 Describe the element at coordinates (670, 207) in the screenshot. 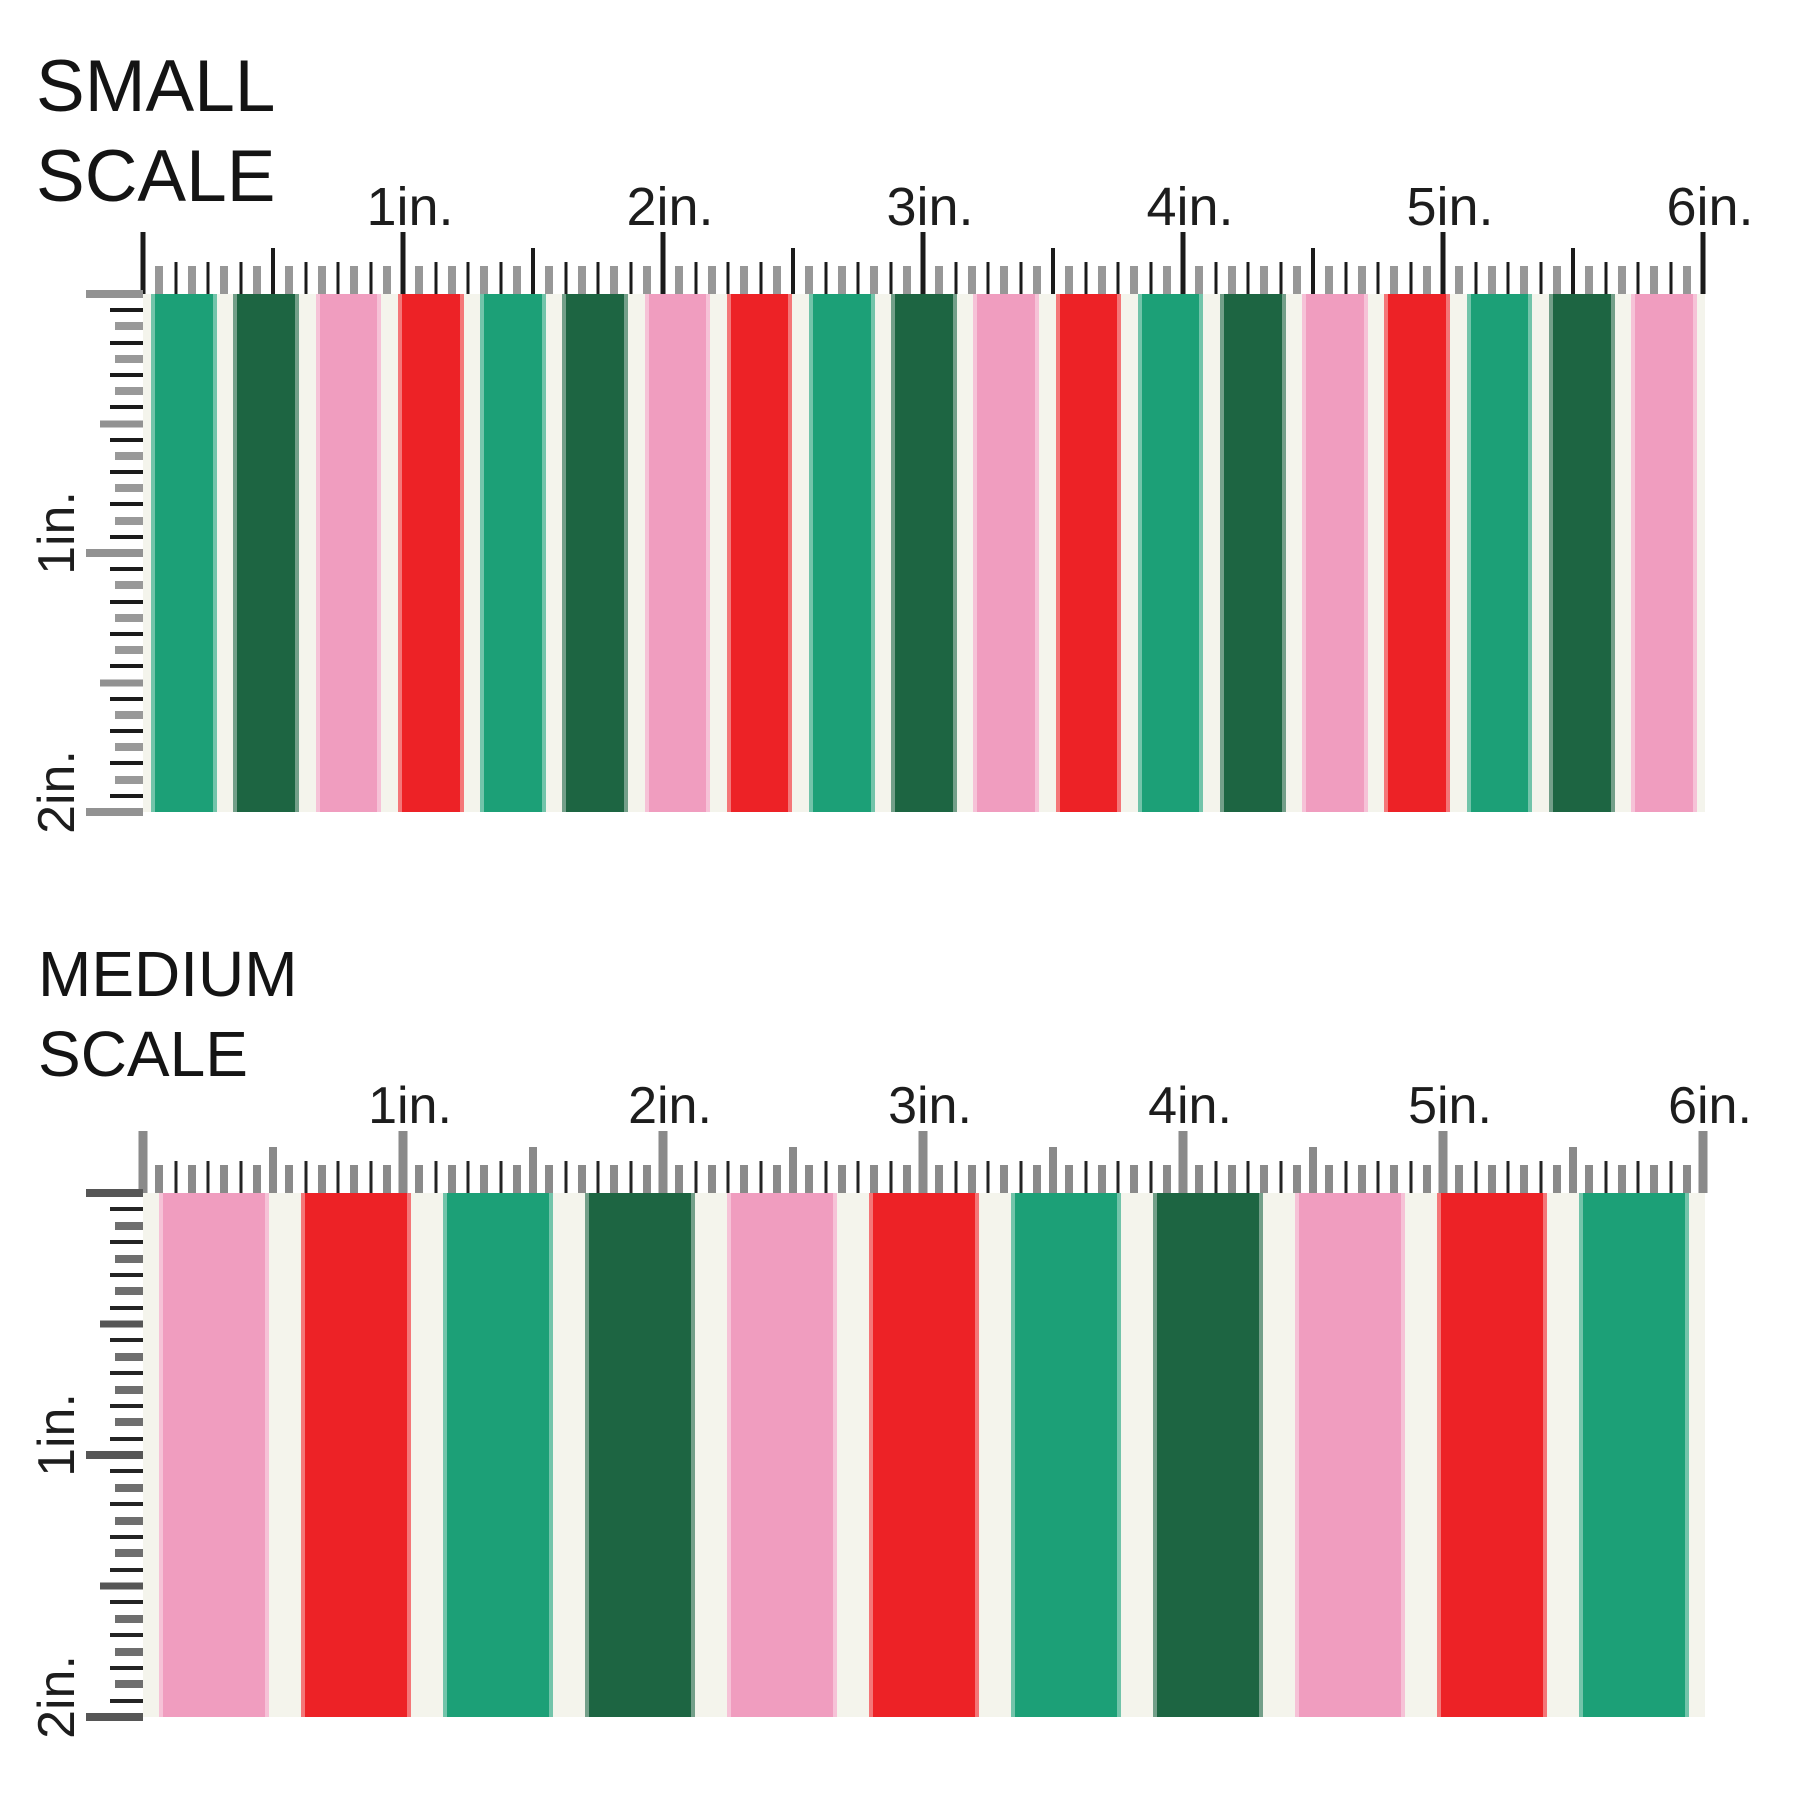

I see `ruler-inch-label: 2in.` at that location.